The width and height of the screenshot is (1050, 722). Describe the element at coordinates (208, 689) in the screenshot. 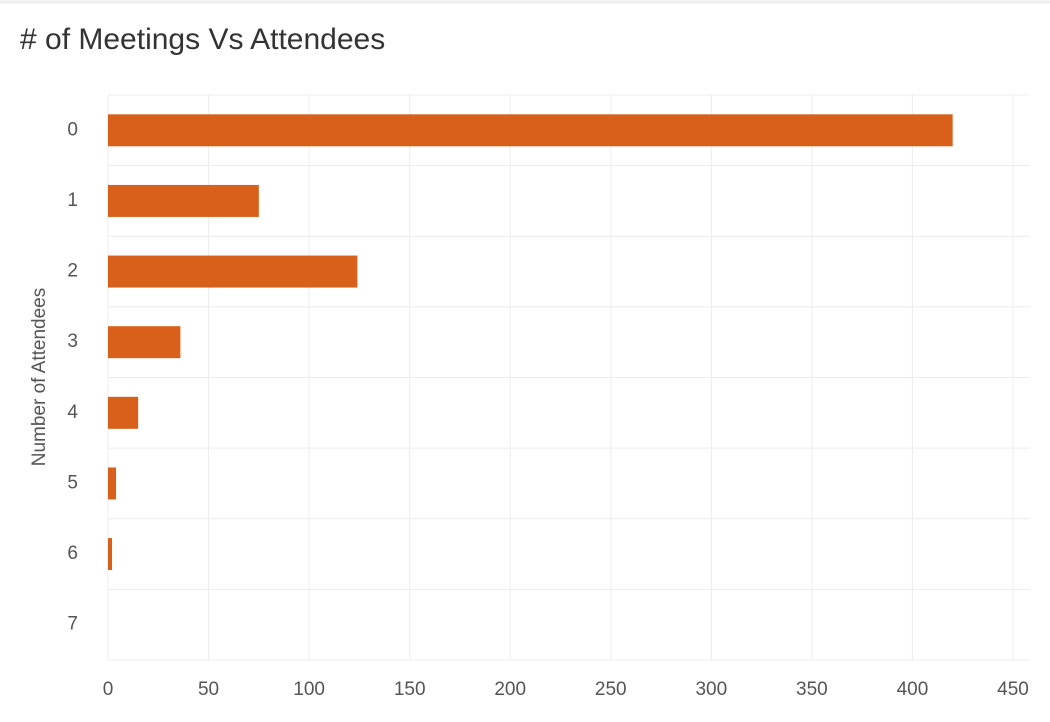

I see `x-tick-label: 50` at that location.